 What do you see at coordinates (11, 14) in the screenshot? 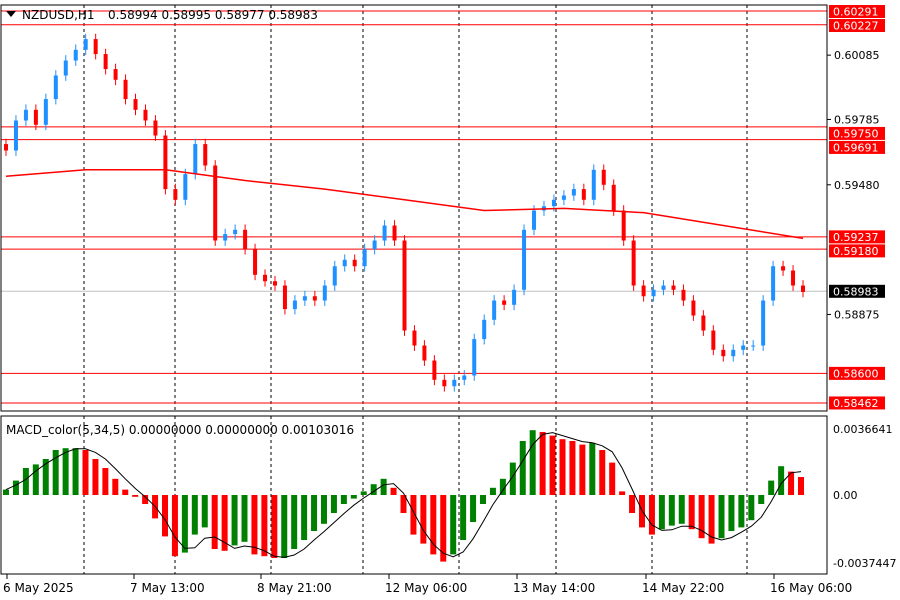
I see `collapse-triangle-icon` at bounding box center [11, 14].